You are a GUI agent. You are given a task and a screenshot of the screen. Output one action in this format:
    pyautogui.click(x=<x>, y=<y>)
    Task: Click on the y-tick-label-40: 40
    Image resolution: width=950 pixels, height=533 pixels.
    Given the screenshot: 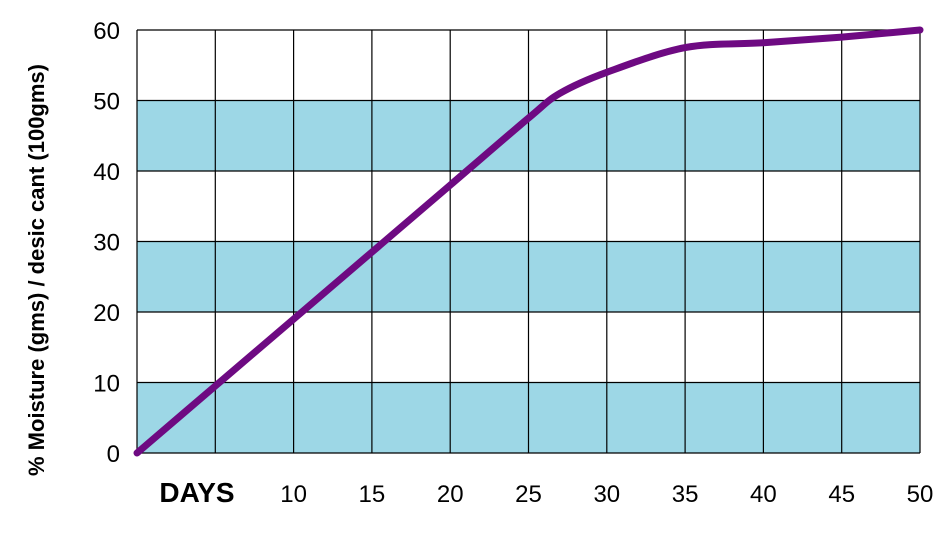 What is the action you would take?
    pyautogui.click(x=106, y=172)
    